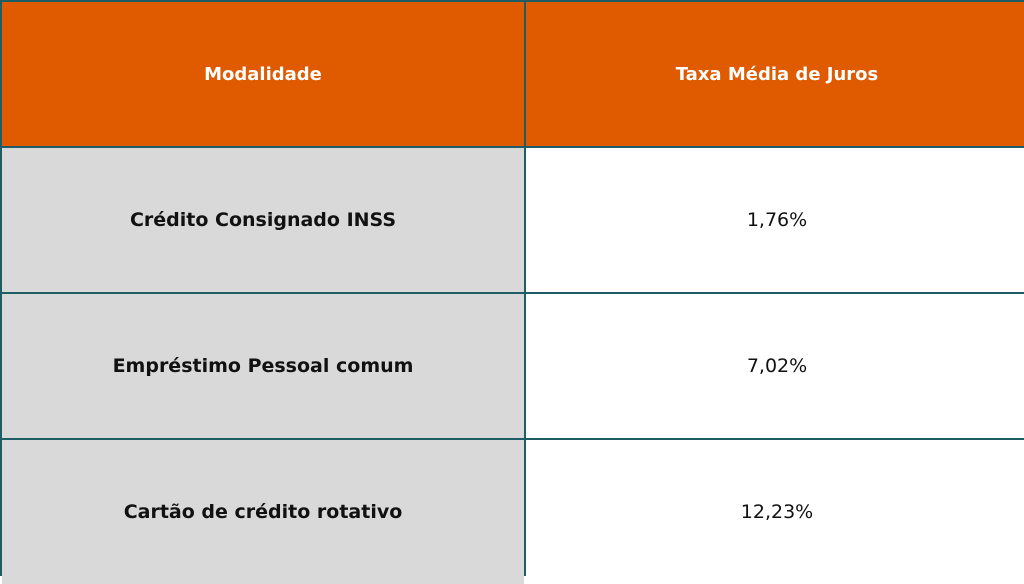  What do you see at coordinates (263, 220) in the screenshot?
I see `row-label-consignado: Crédito Consignado INSS` at bounding box center [263, 220].